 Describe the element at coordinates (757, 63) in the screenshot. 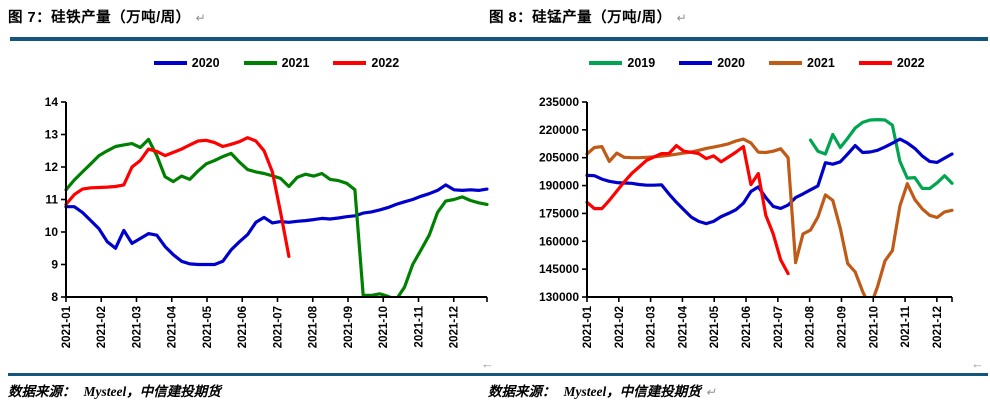

I see `figure8-legend: 2019 2020 2021 2022` at that location.